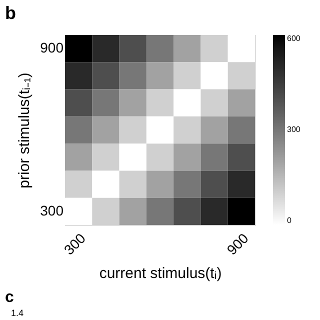  What do you see at coordinates (294, 38) in the screenshot?
I see `color-bar-label: 600` at bounding box center [294, 38].